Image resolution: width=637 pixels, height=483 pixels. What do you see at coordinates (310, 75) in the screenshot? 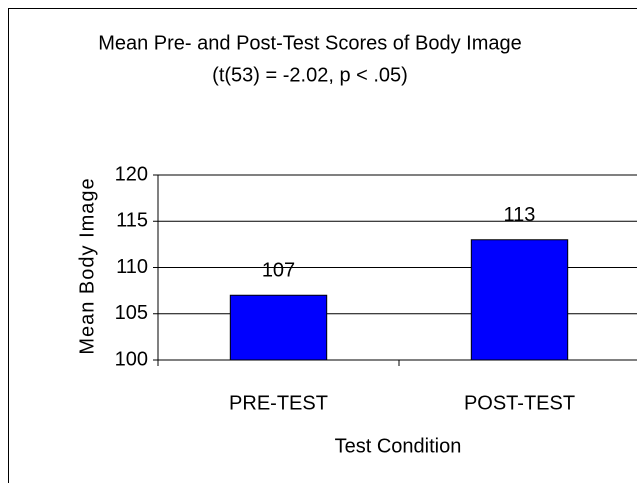
I see `chart-subtitle: (t(53) = -2.02, p < .05)` at bounding box center [310, 75].